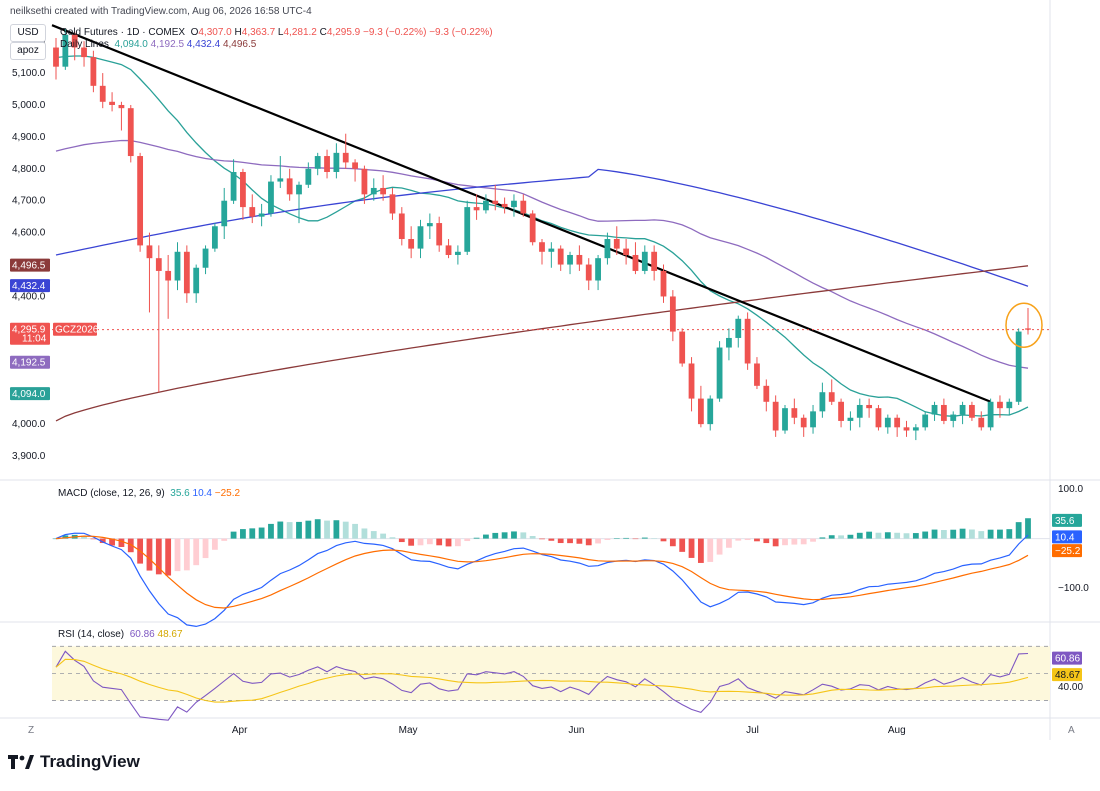 The width and height of the screenshot is (1100, 791). What do you see at coordinates (30, 394) in the screenshot?
I see `price-tag-4-bg` at bounding box center [30, 394].